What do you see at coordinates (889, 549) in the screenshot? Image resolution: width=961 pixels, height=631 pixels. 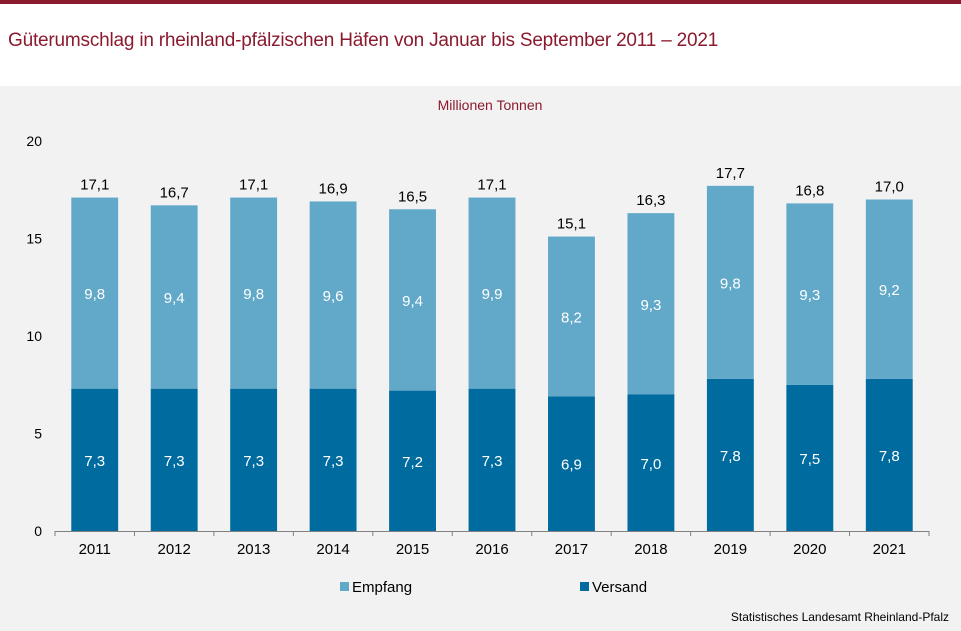 I see `x-tick-label: 2021` at bounding box center [889, 549].